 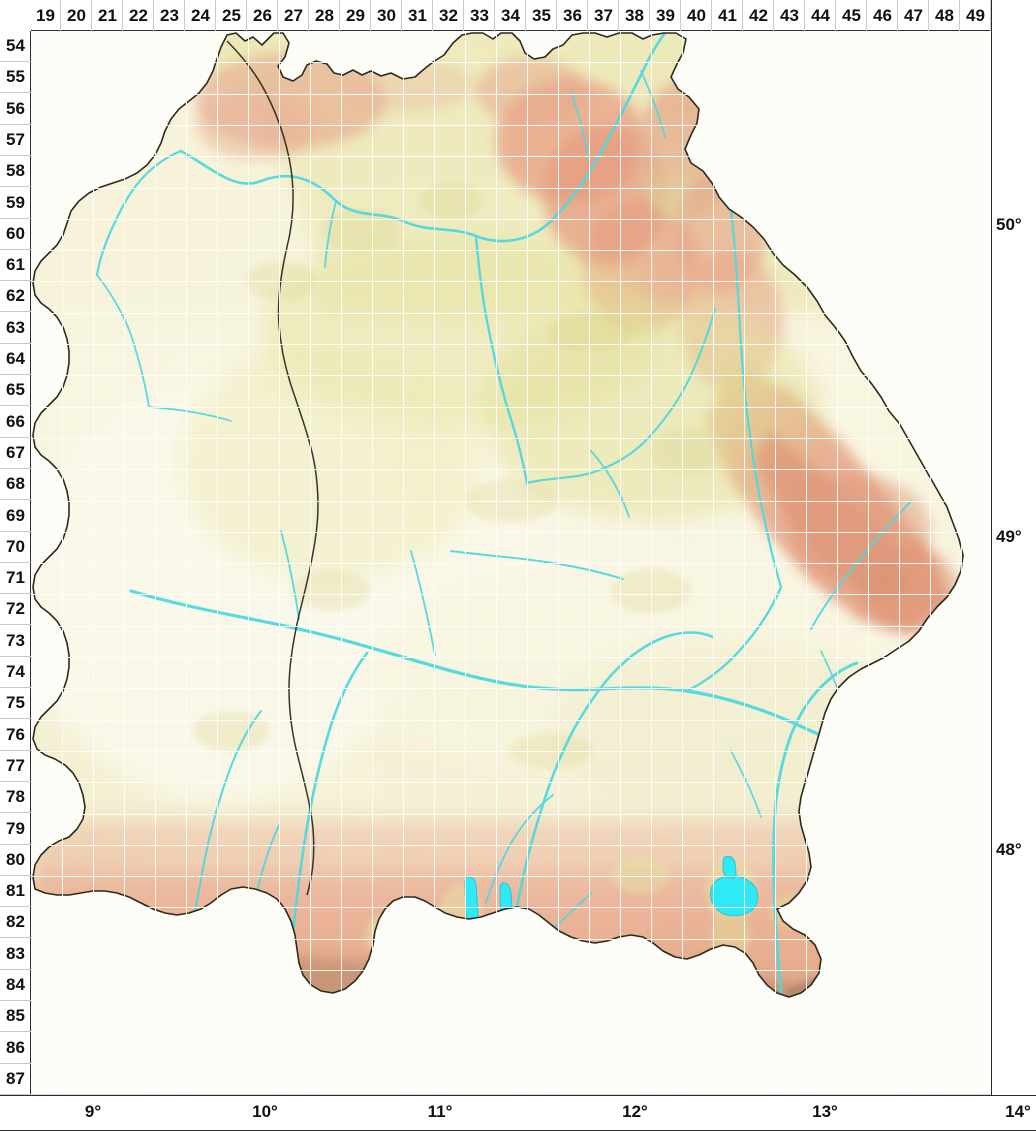 What do you see at coordinates (1018, 1111) in the screenshot?
I see `longitude-label: 14°` at bounding box center [1018, 1111].